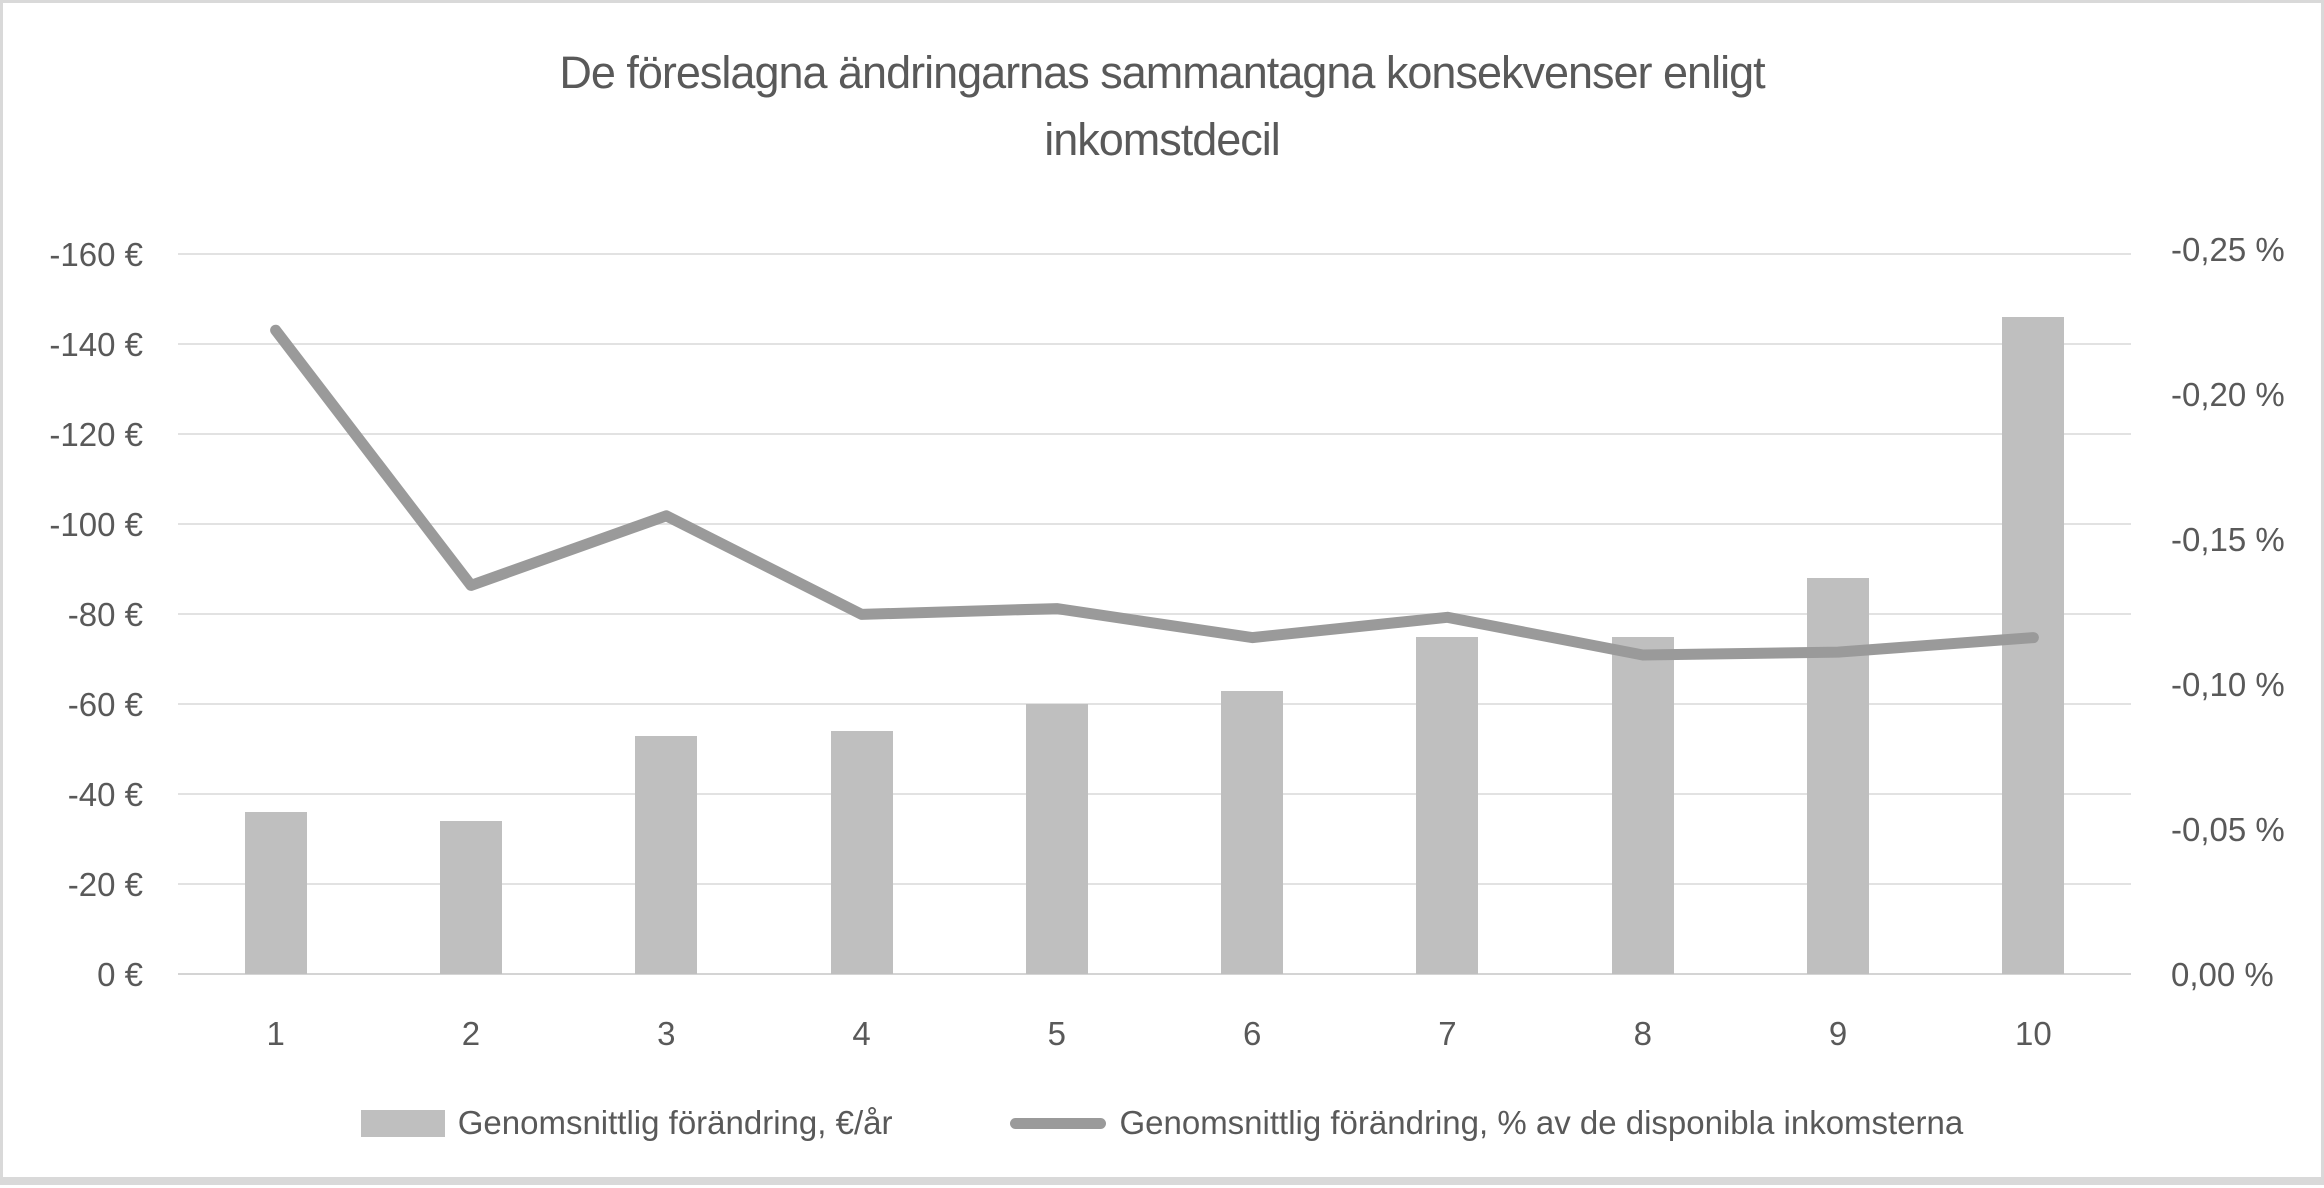  Describe the element at coordinates (2228, 394) in the screenshot. I see `y-right-tick-label: -0,20 %` at that location.